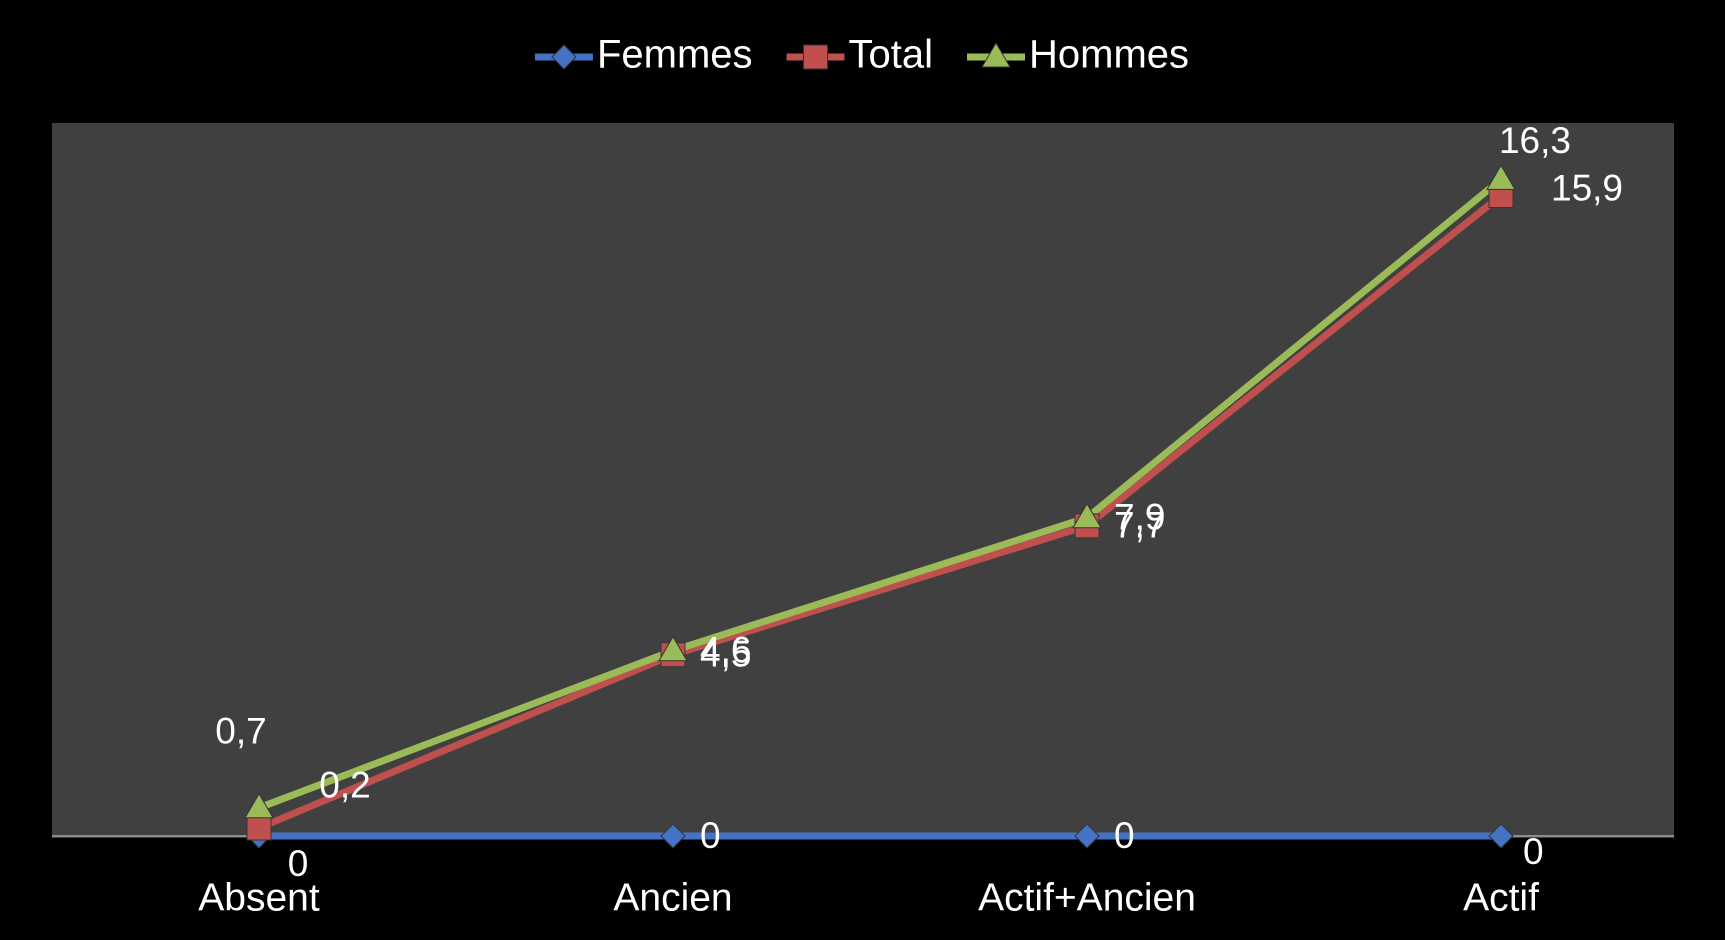  I want to click on legend-label: Femmes, so click(675, 55).